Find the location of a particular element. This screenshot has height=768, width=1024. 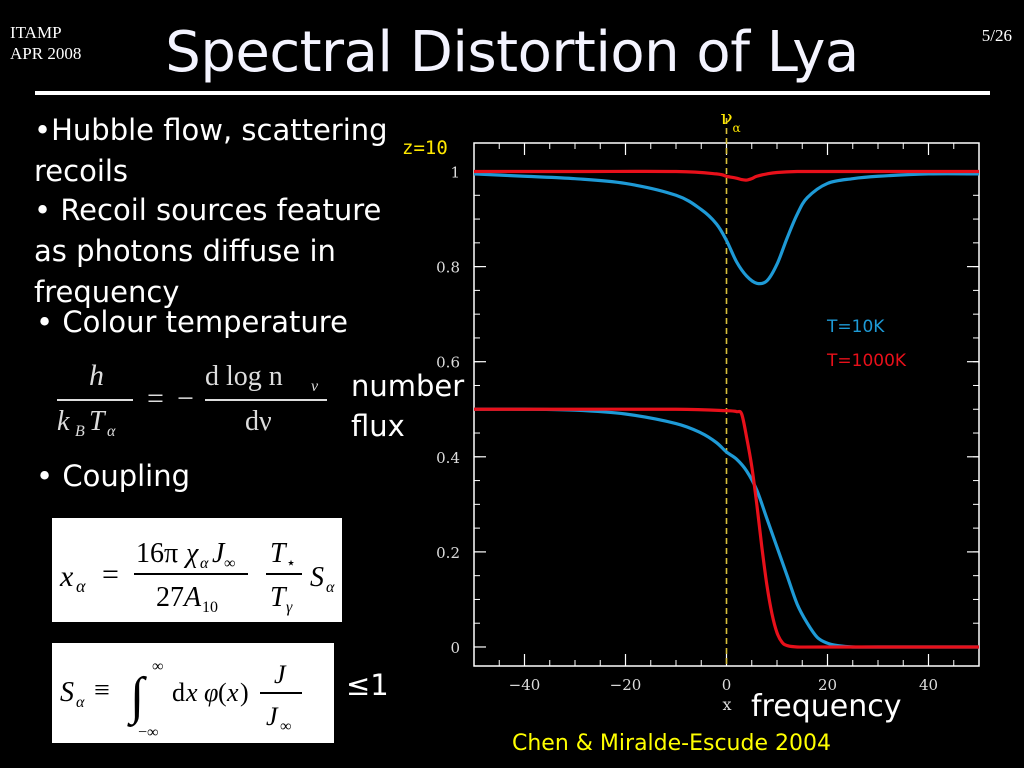

nu-alpha-label: ν is located at coordinates (727, 117).